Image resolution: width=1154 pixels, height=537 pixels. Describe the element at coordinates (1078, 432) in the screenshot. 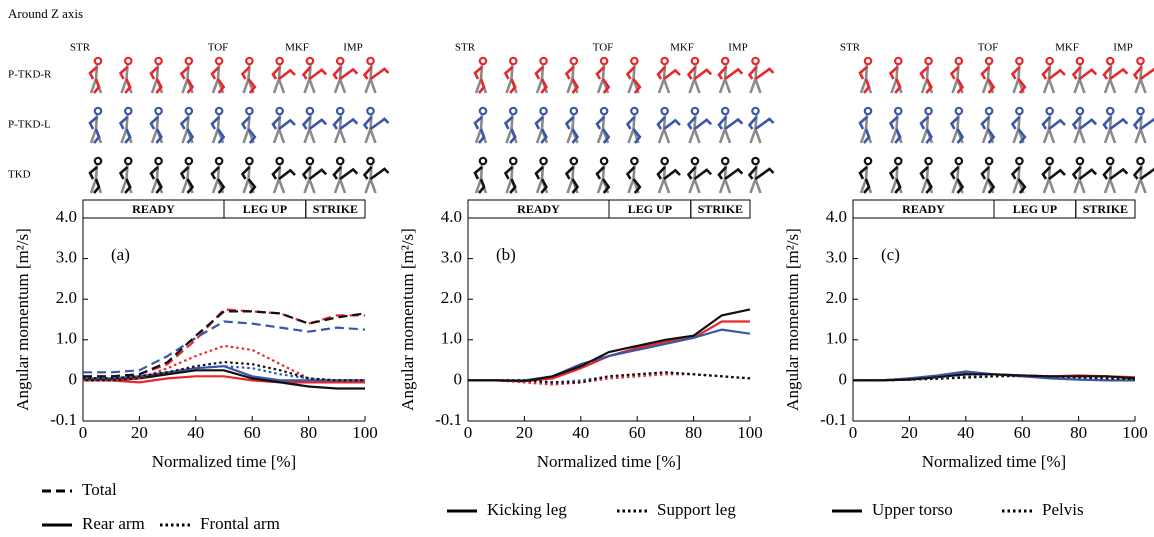

I see `x-tick-label: 80` at that location.